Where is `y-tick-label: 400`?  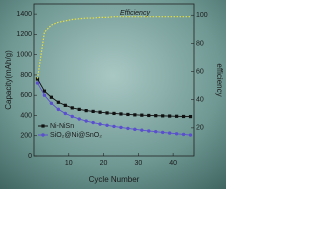
y-tick-label: 400 is located at coordinates (26, 115).